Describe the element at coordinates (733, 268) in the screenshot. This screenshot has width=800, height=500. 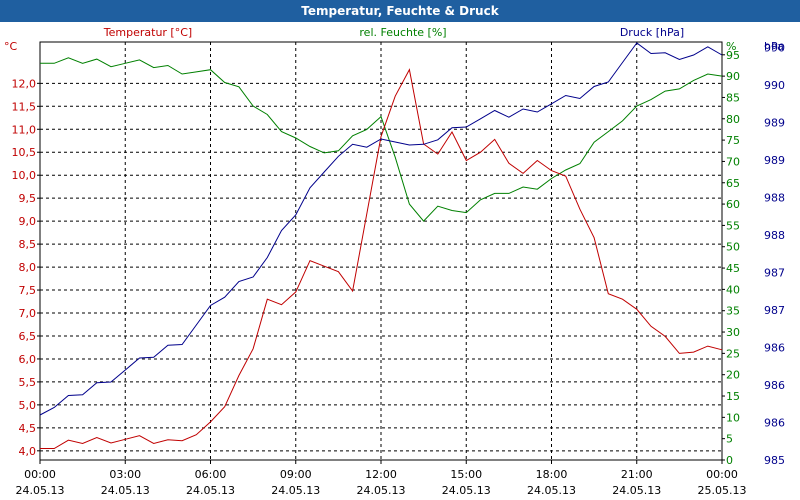
I see `humidity-tick-label: 45` at that location.